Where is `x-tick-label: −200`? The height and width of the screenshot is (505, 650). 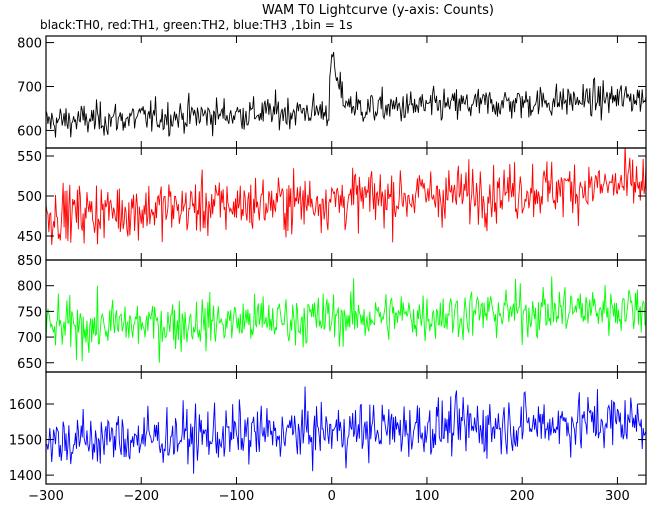
x-tick-label: −200 is located at coordinates (141, 496).